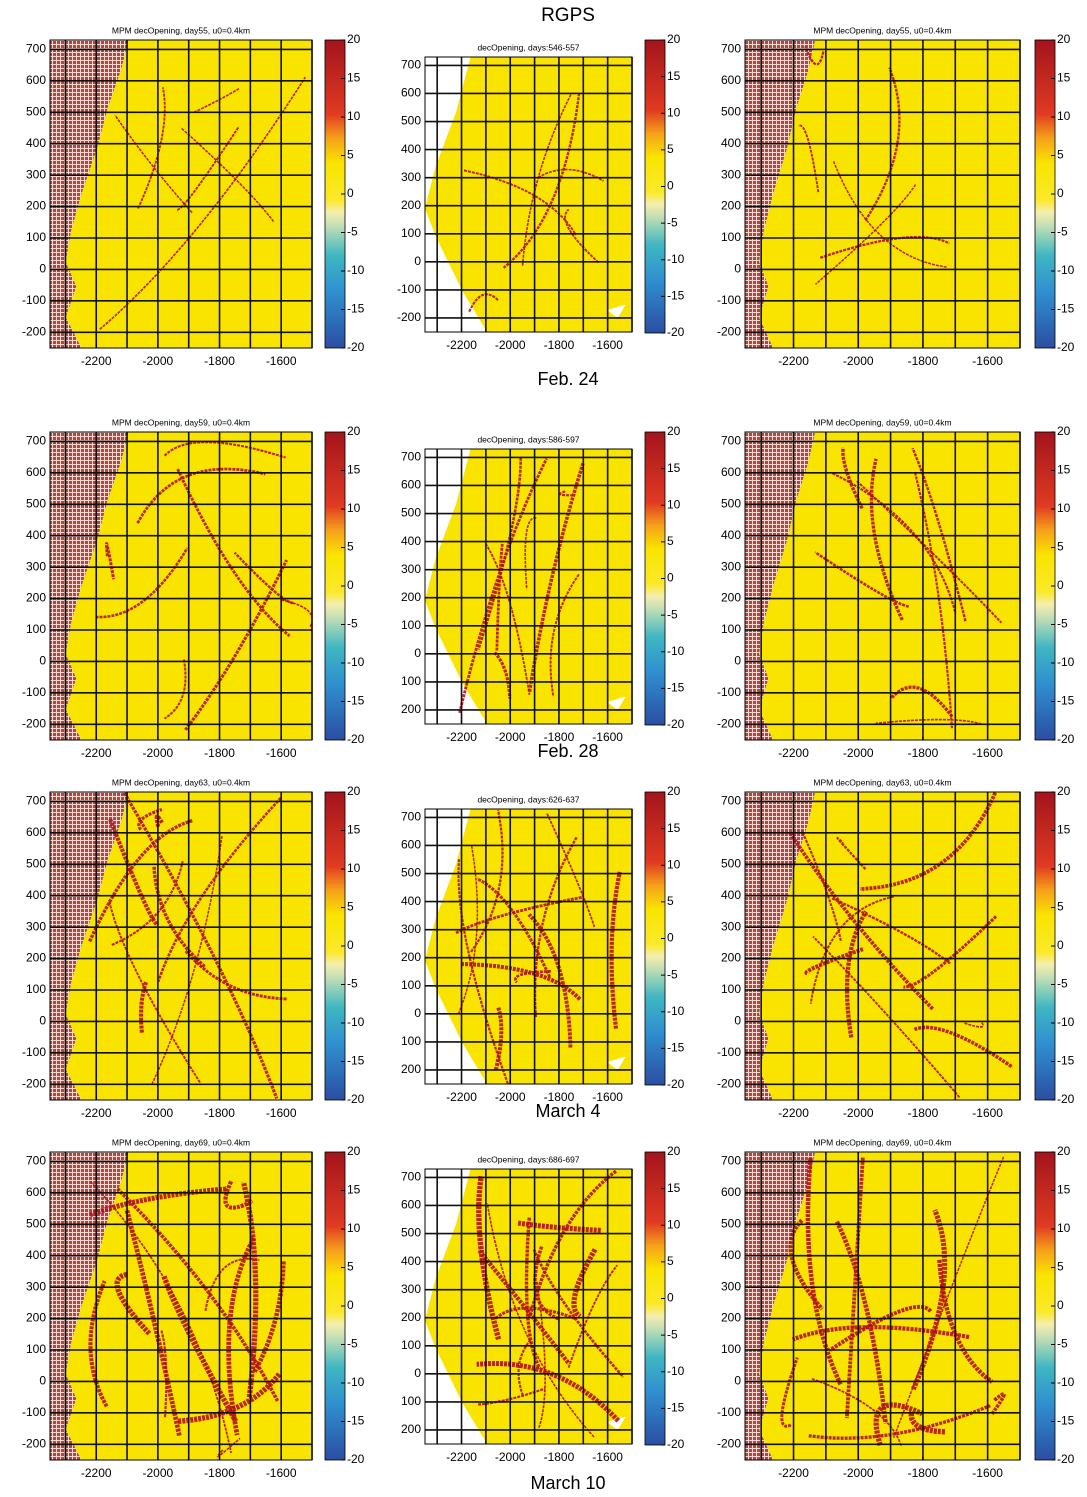 This screenshot has height=1497, width=1087. What do you see at coordinates (528, 946) in the screenshot?
I see `axes-frame` at bounding box center [528, 946].